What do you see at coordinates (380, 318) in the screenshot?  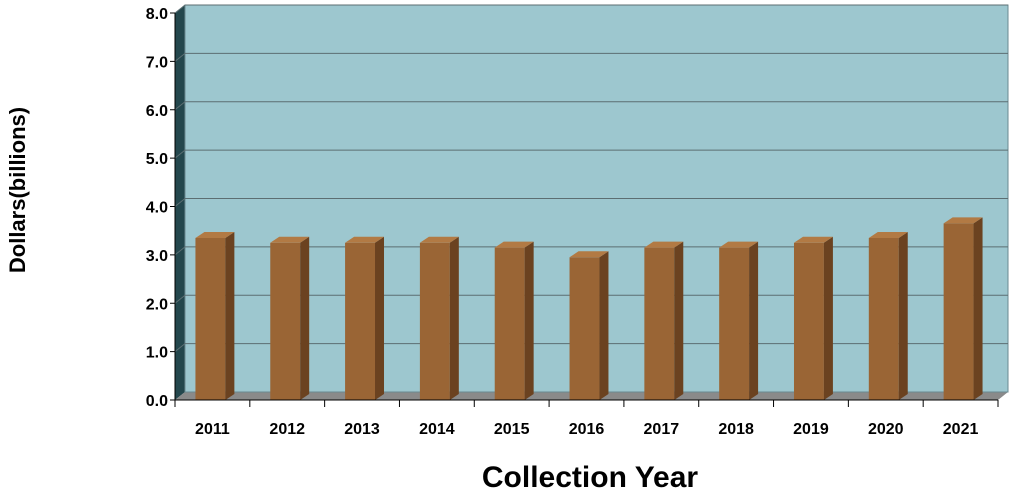 I see `bar-side-2013` at bounding box center [380, 318].